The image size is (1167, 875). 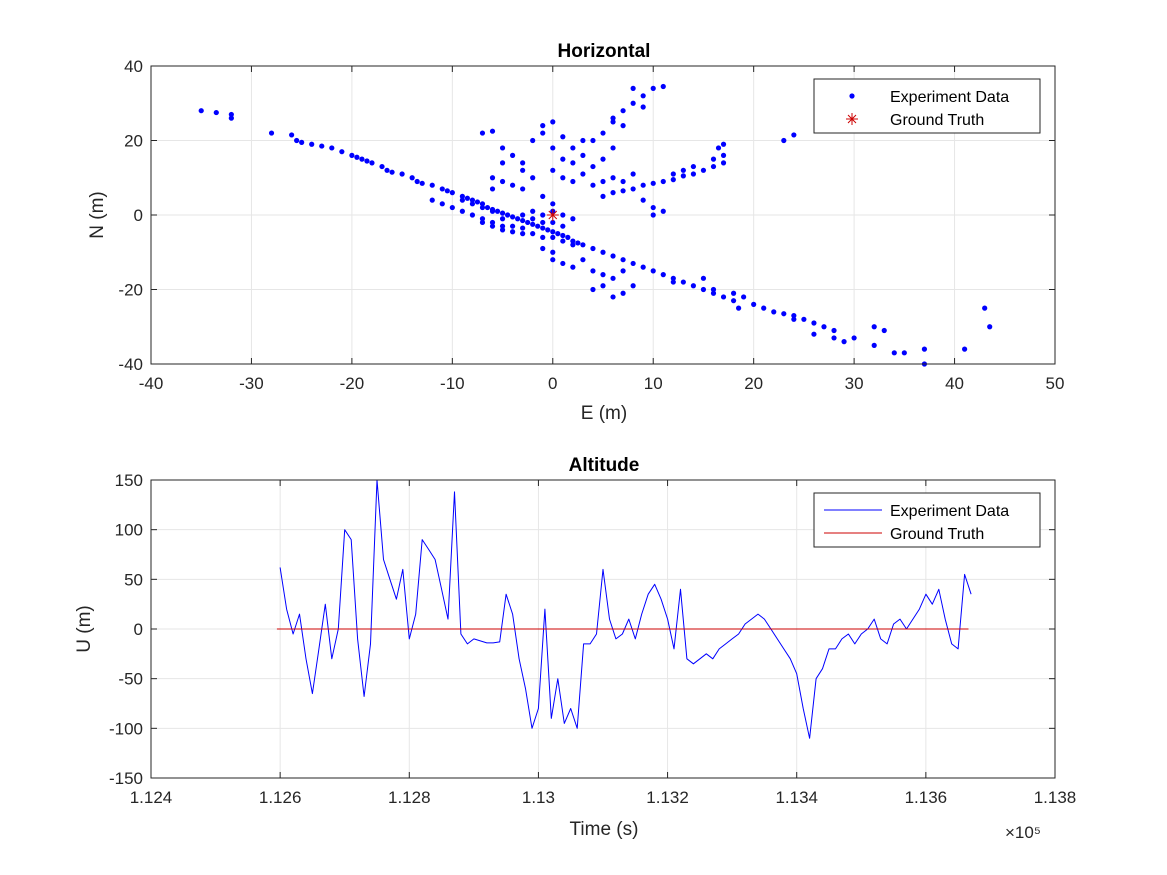 What do you see at coordinates (1055, 383) in the screenshot?
I see `x-tick-label: 50` at bounding box center [1055, 383].